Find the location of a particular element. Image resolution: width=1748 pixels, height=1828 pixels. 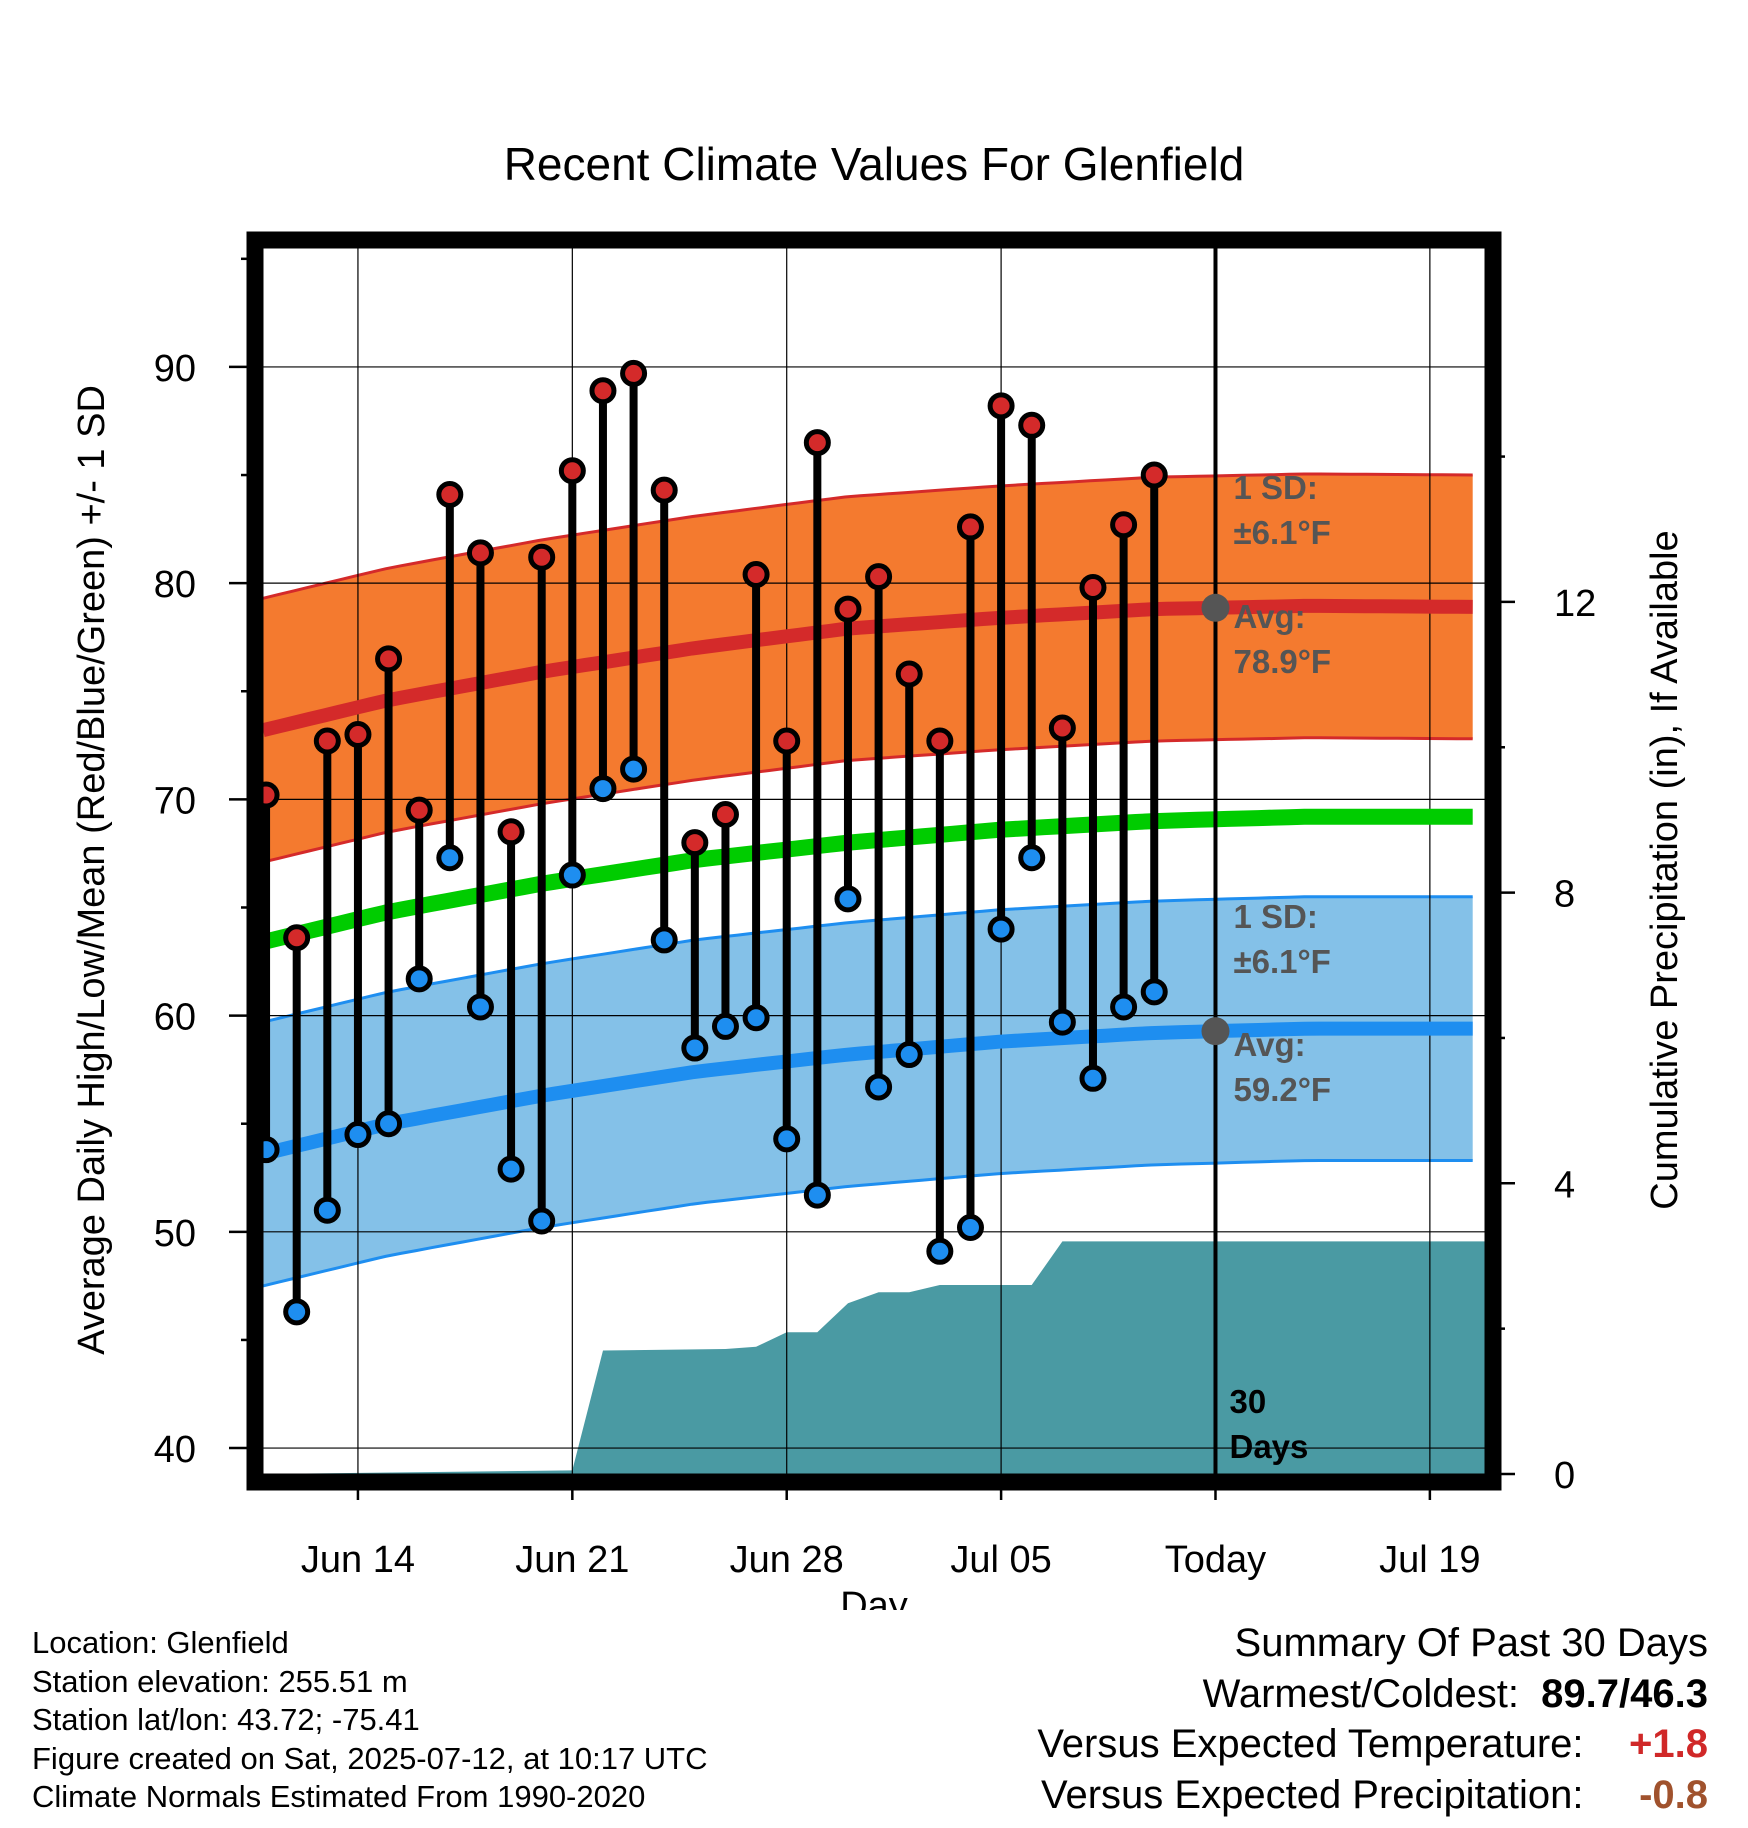

x-tick-label: Jul 05 is located at coordinates (1000, 1560).